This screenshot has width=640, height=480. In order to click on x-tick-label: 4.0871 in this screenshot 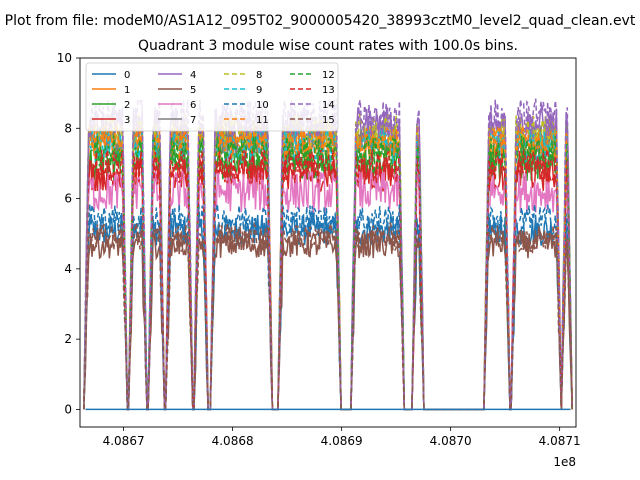, I will do `click(560, 441)`.